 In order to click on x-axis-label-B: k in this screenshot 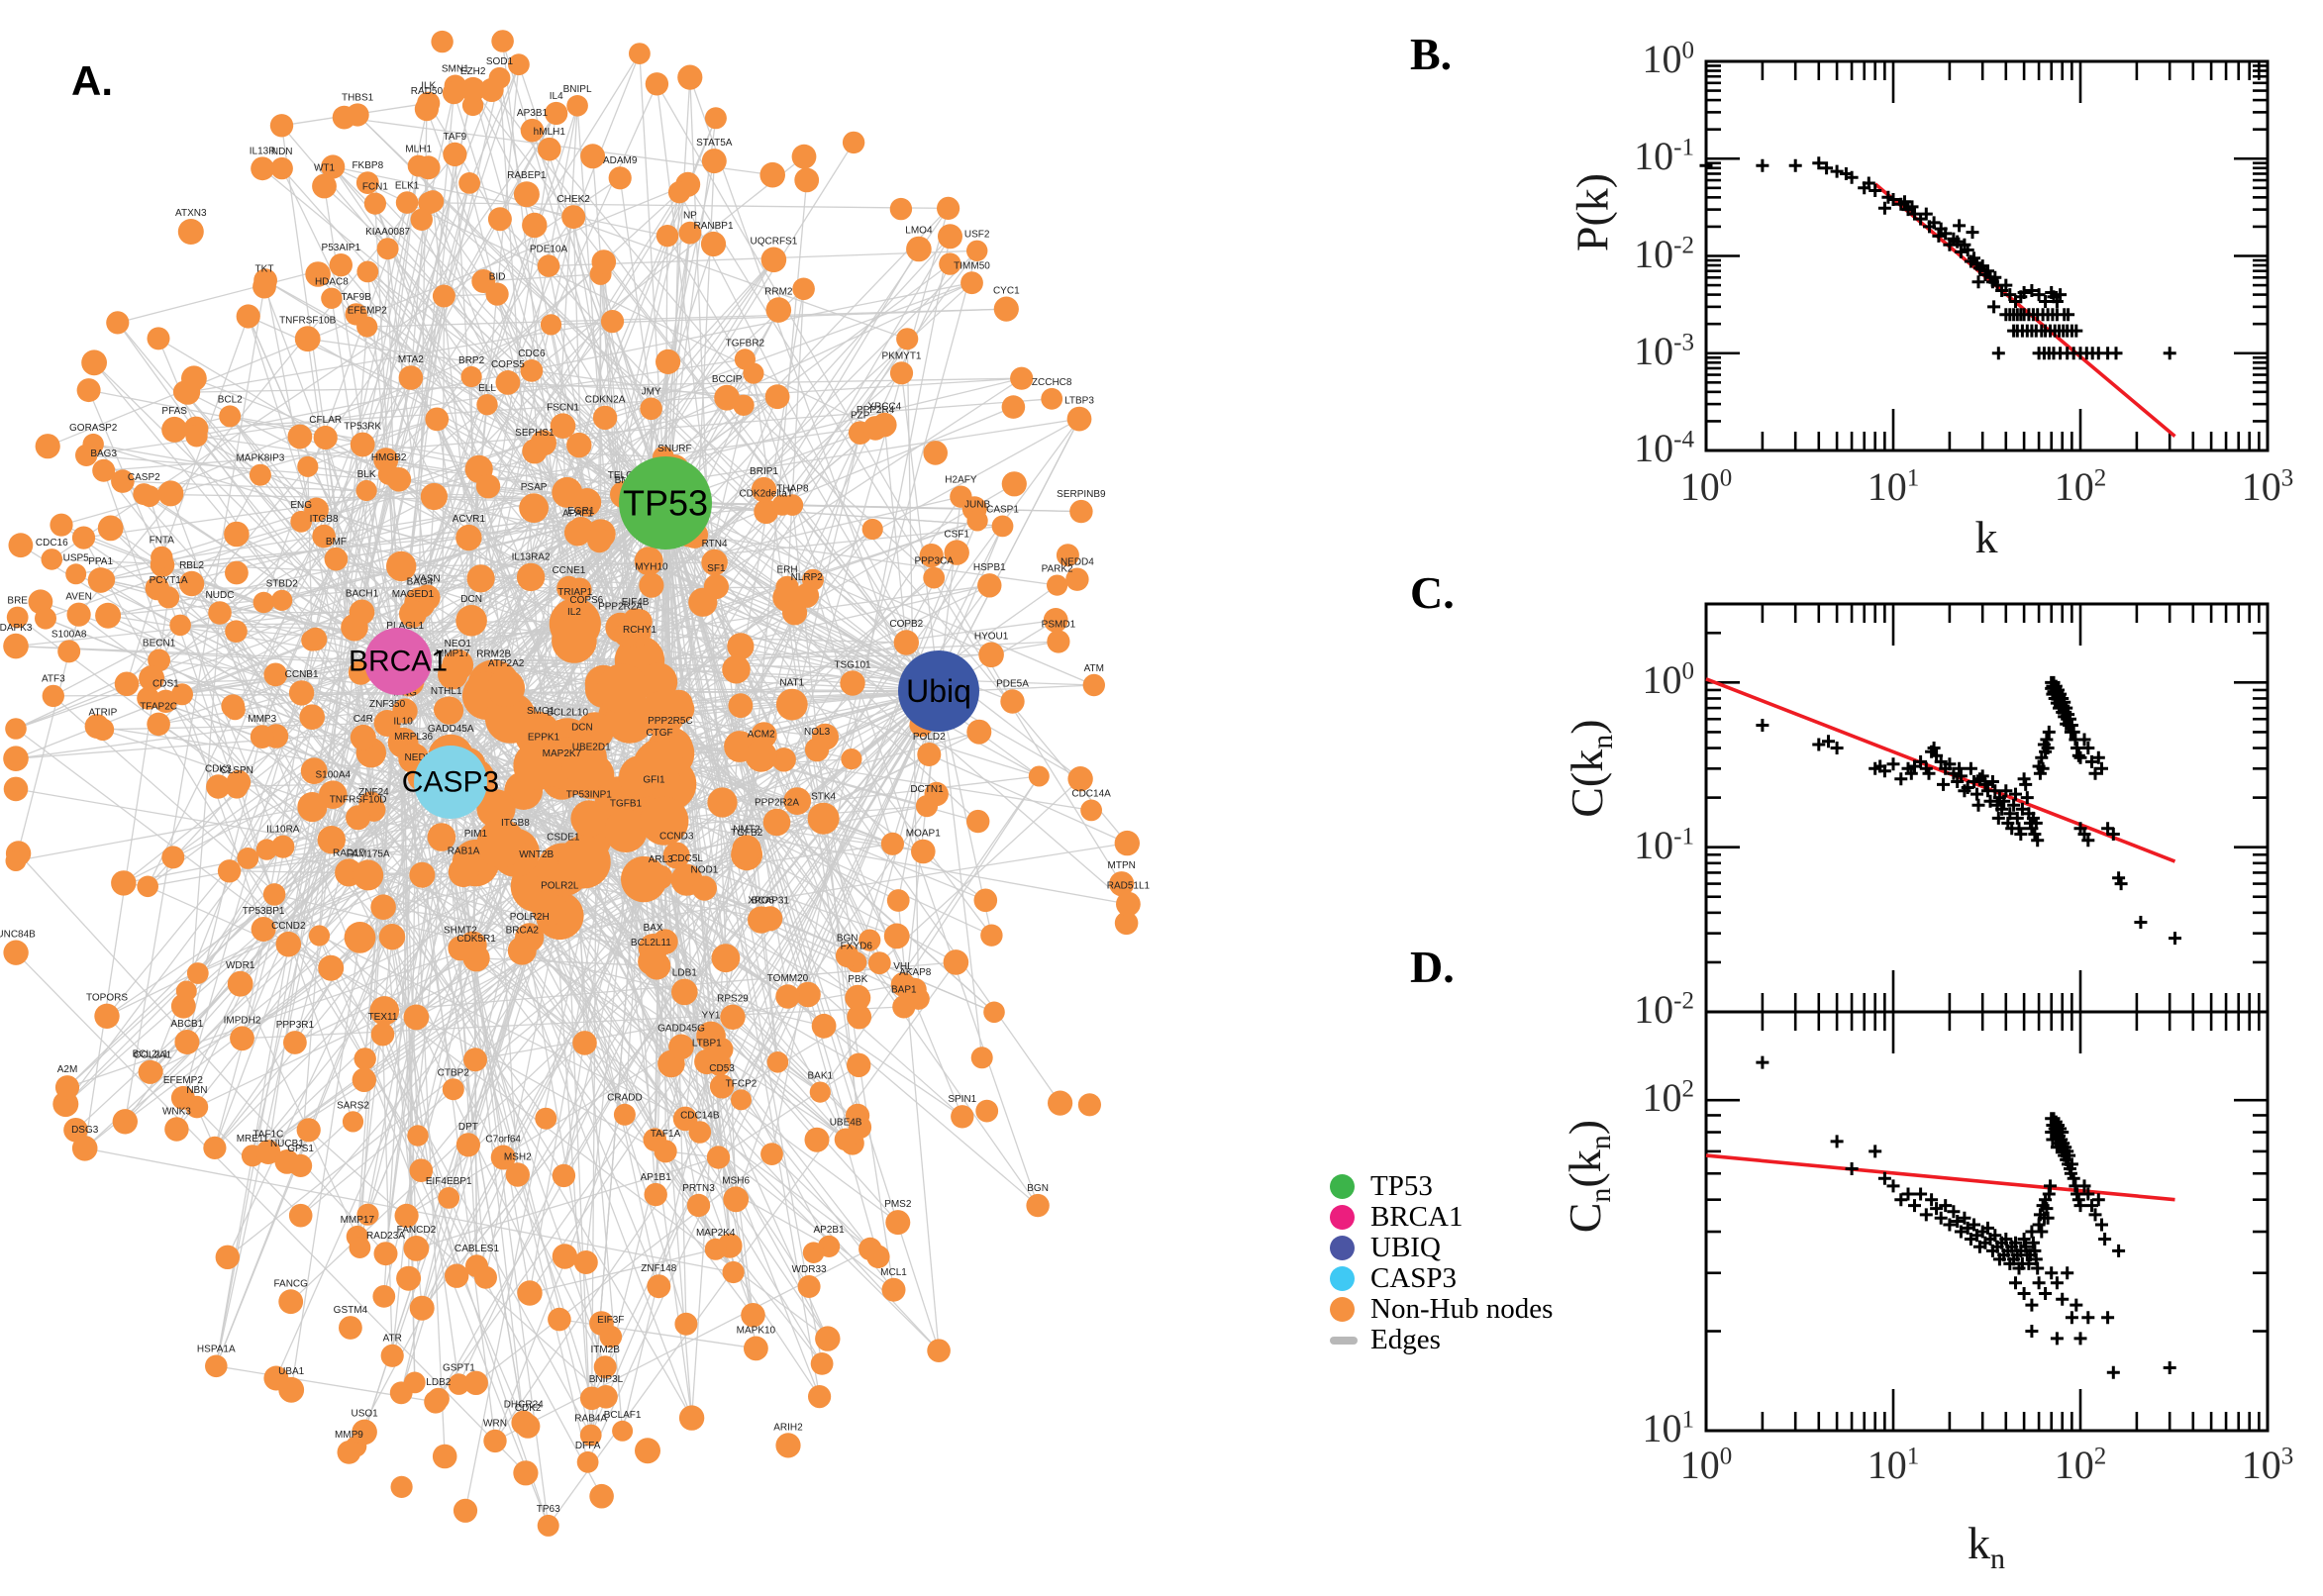, I will do `click(1986, 537)`.